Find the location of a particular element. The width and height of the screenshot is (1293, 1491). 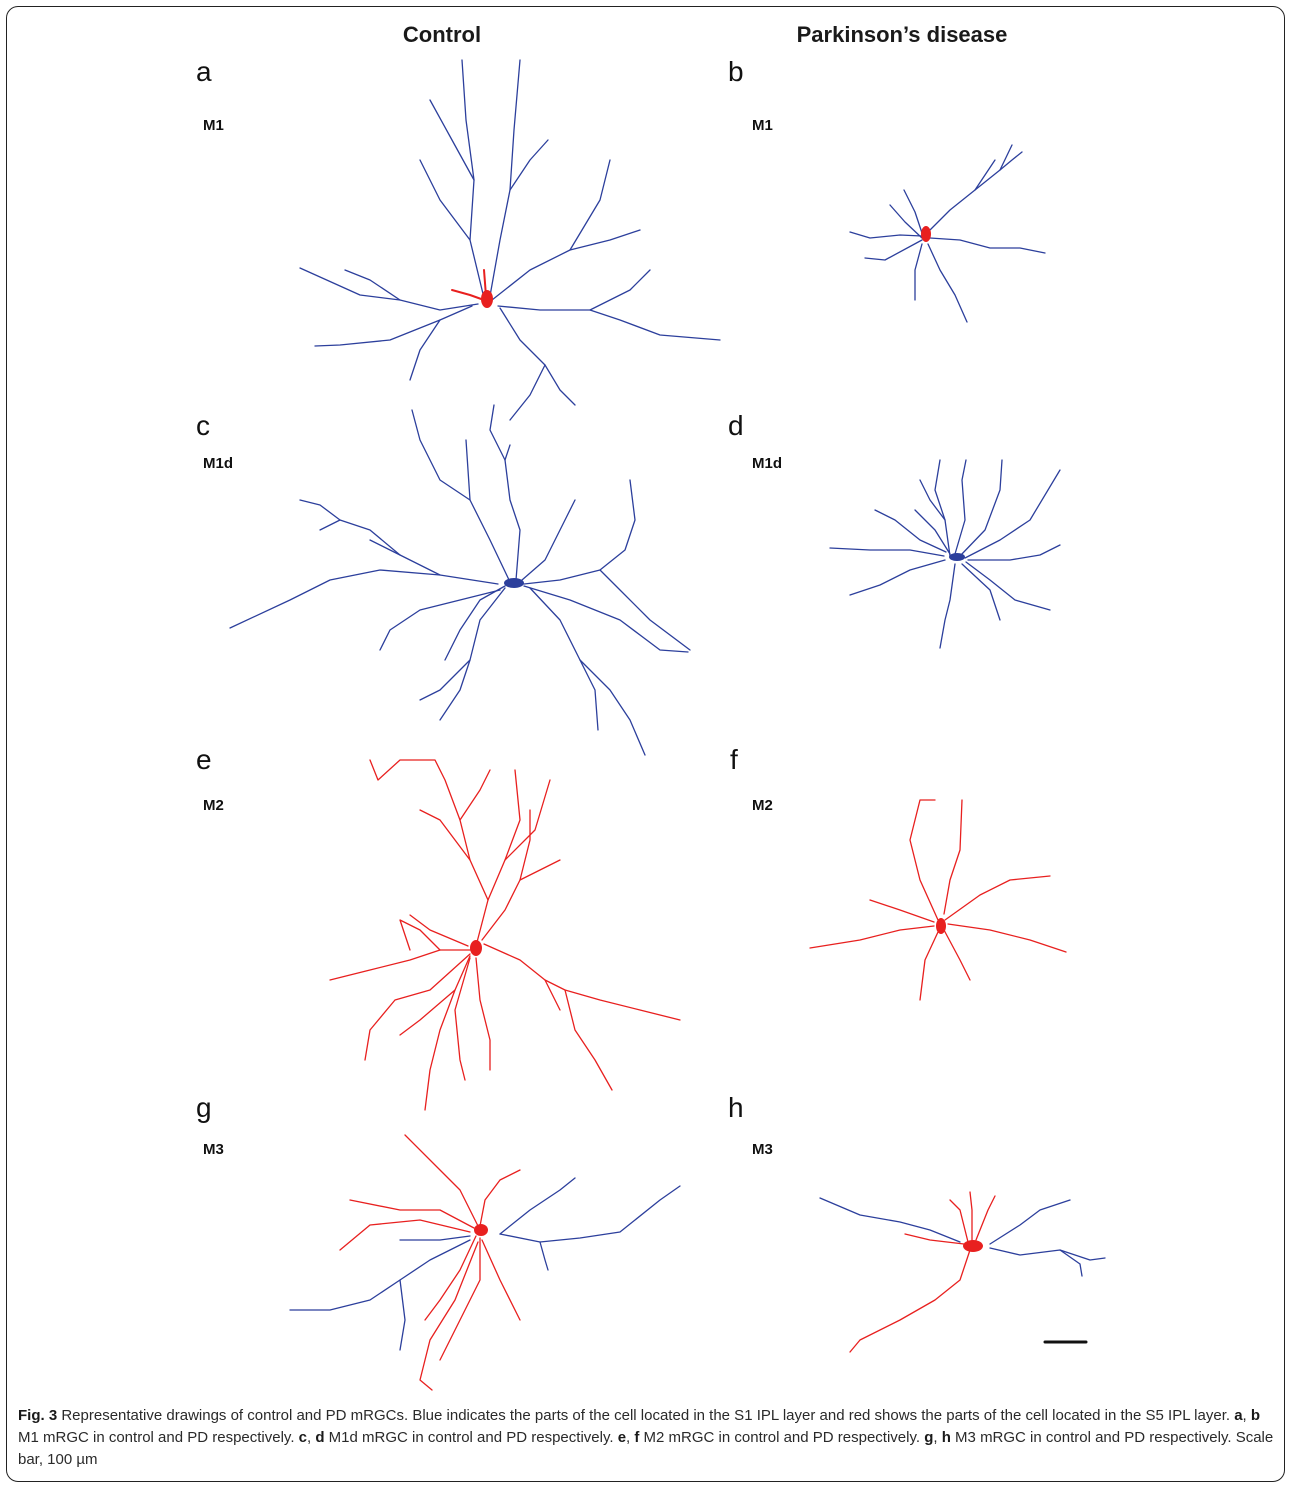

cell-type-b: M1 is located at coordinates (762, 125).